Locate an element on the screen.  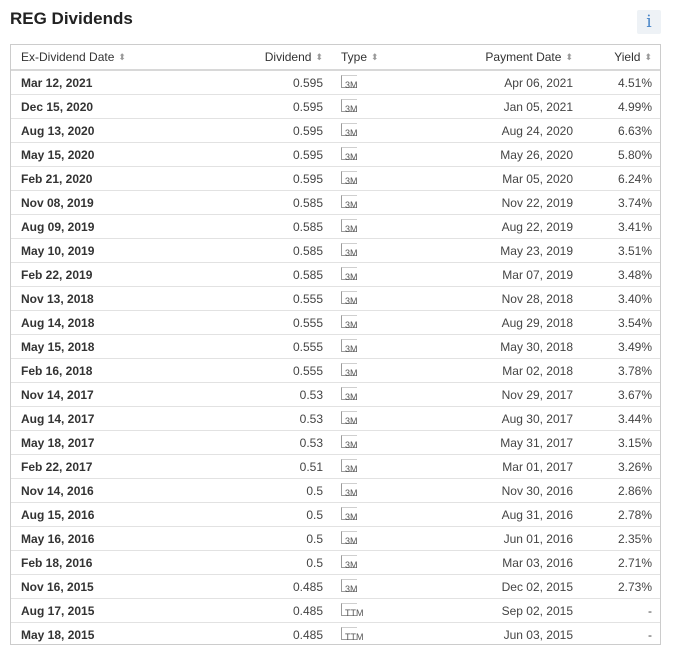
table-row: Nov 16, 2015 0.485 3M Dec 02, 2015 2.73% is located at coordinates (335, 586).